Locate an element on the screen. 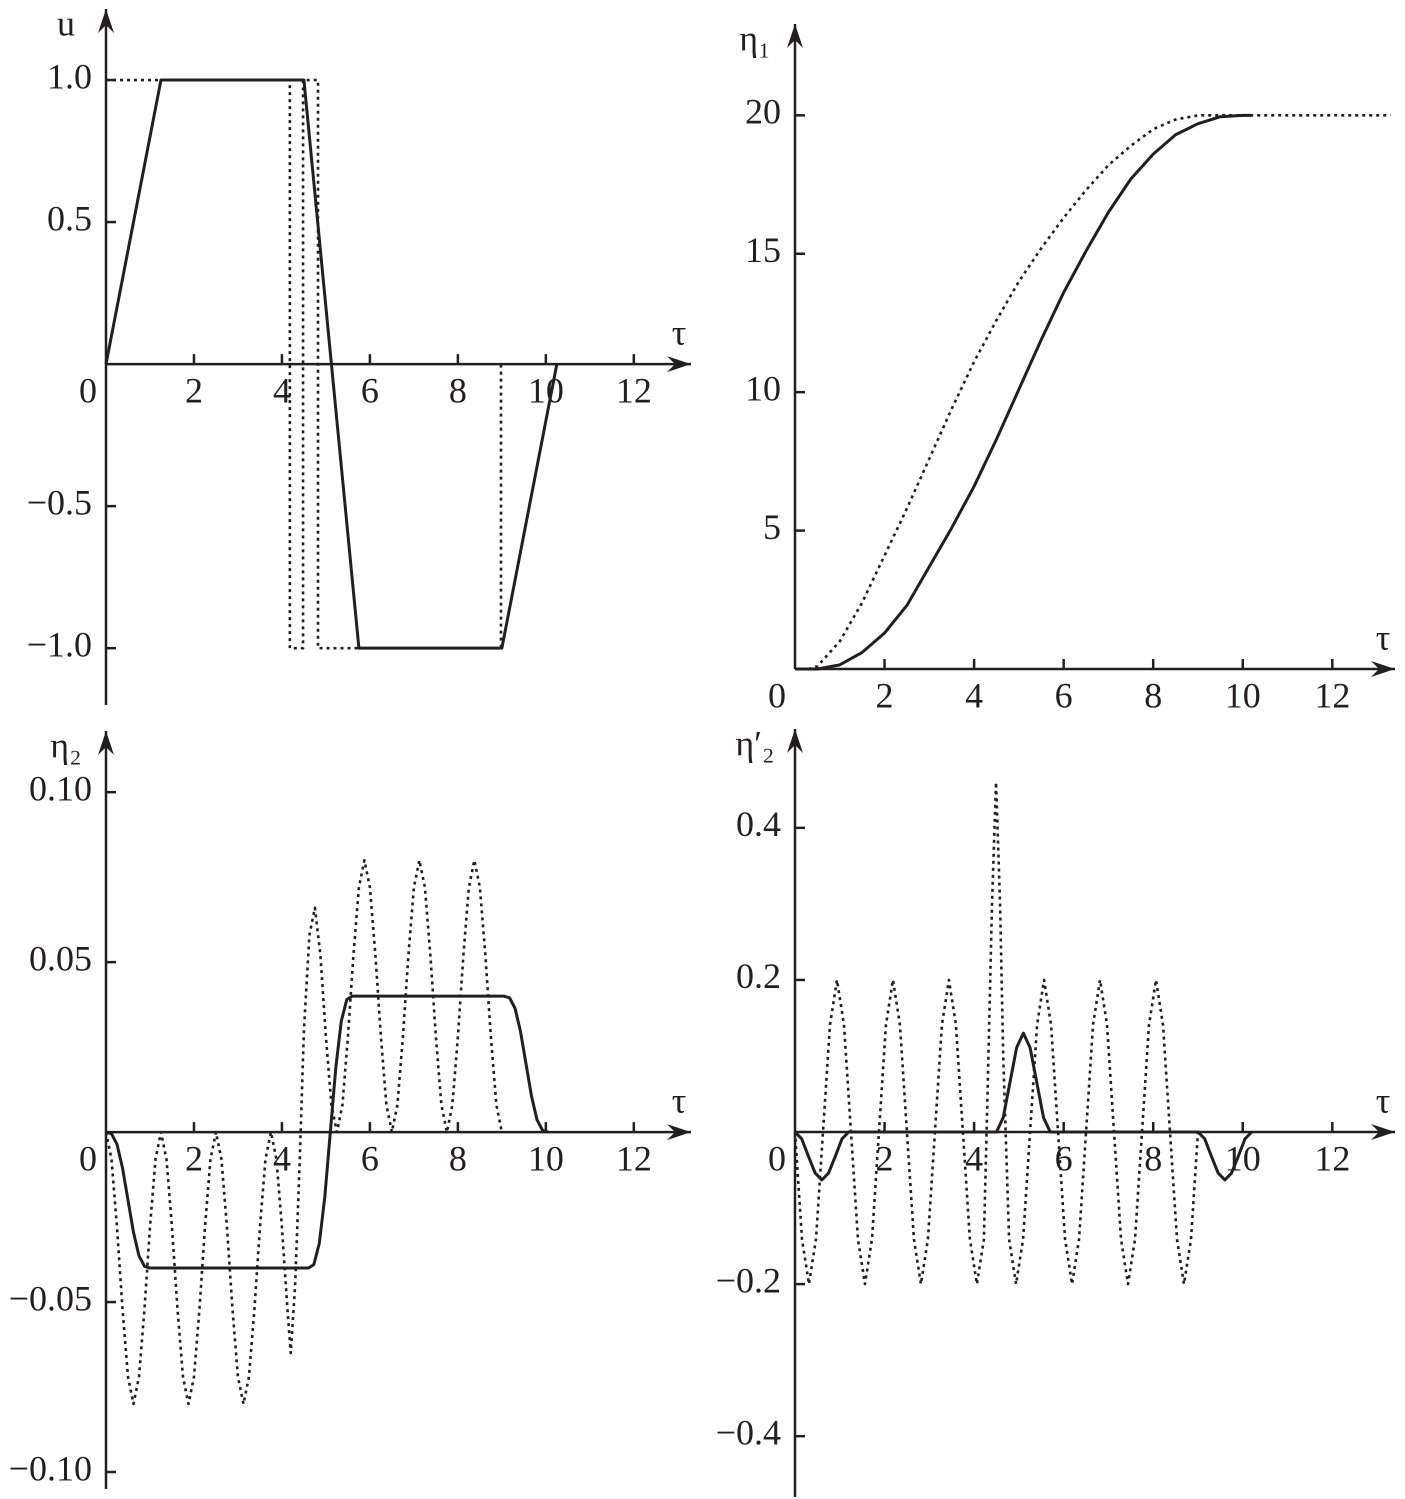 The height and width of the screenshot is (1499, 1405). y-axis-label: η₁ is located at coordinates (754, 38).